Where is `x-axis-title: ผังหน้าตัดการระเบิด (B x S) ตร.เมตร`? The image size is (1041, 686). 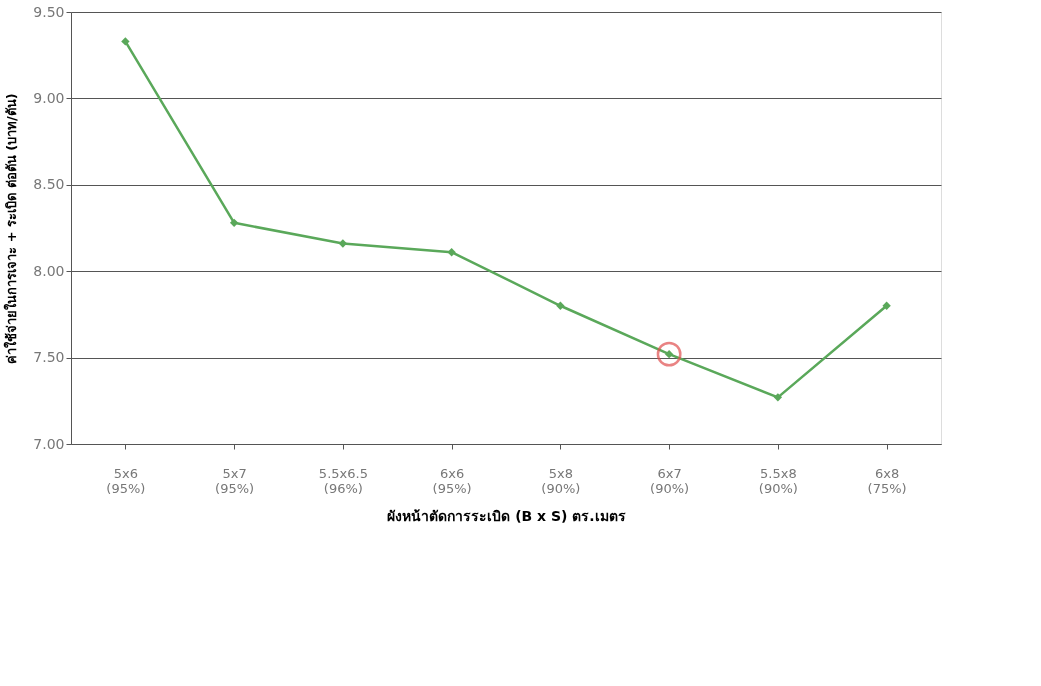
x-axis-title: ผังหน้าตัดการระเบิด (B x S) ตร.เมตร is located at coordinates (506, 515).